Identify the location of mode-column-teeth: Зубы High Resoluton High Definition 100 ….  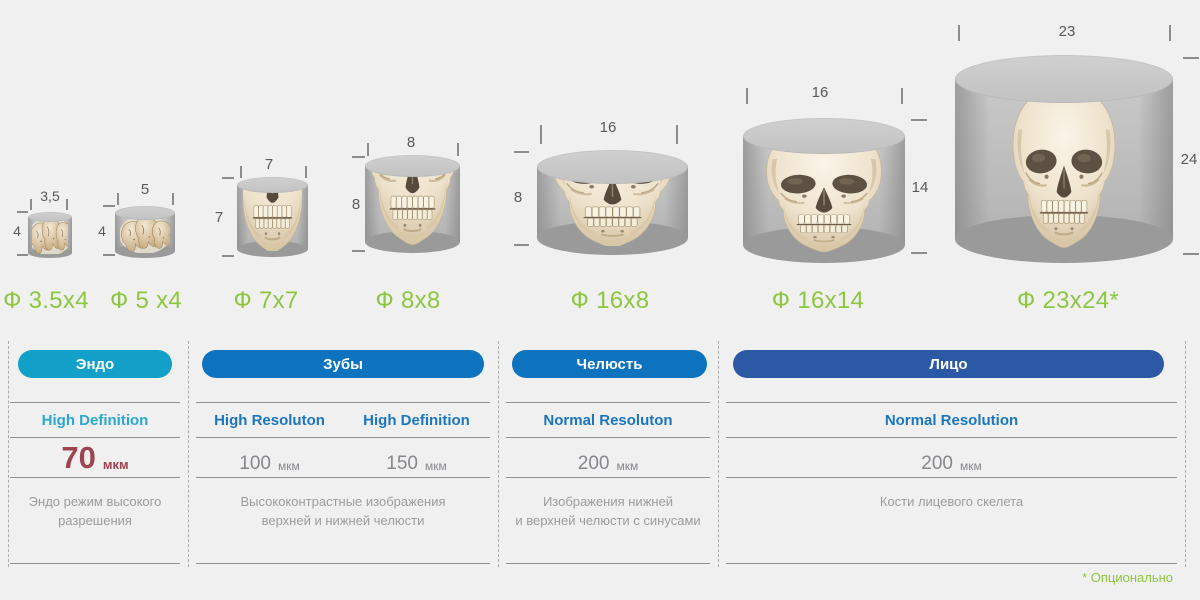
(343, 455).